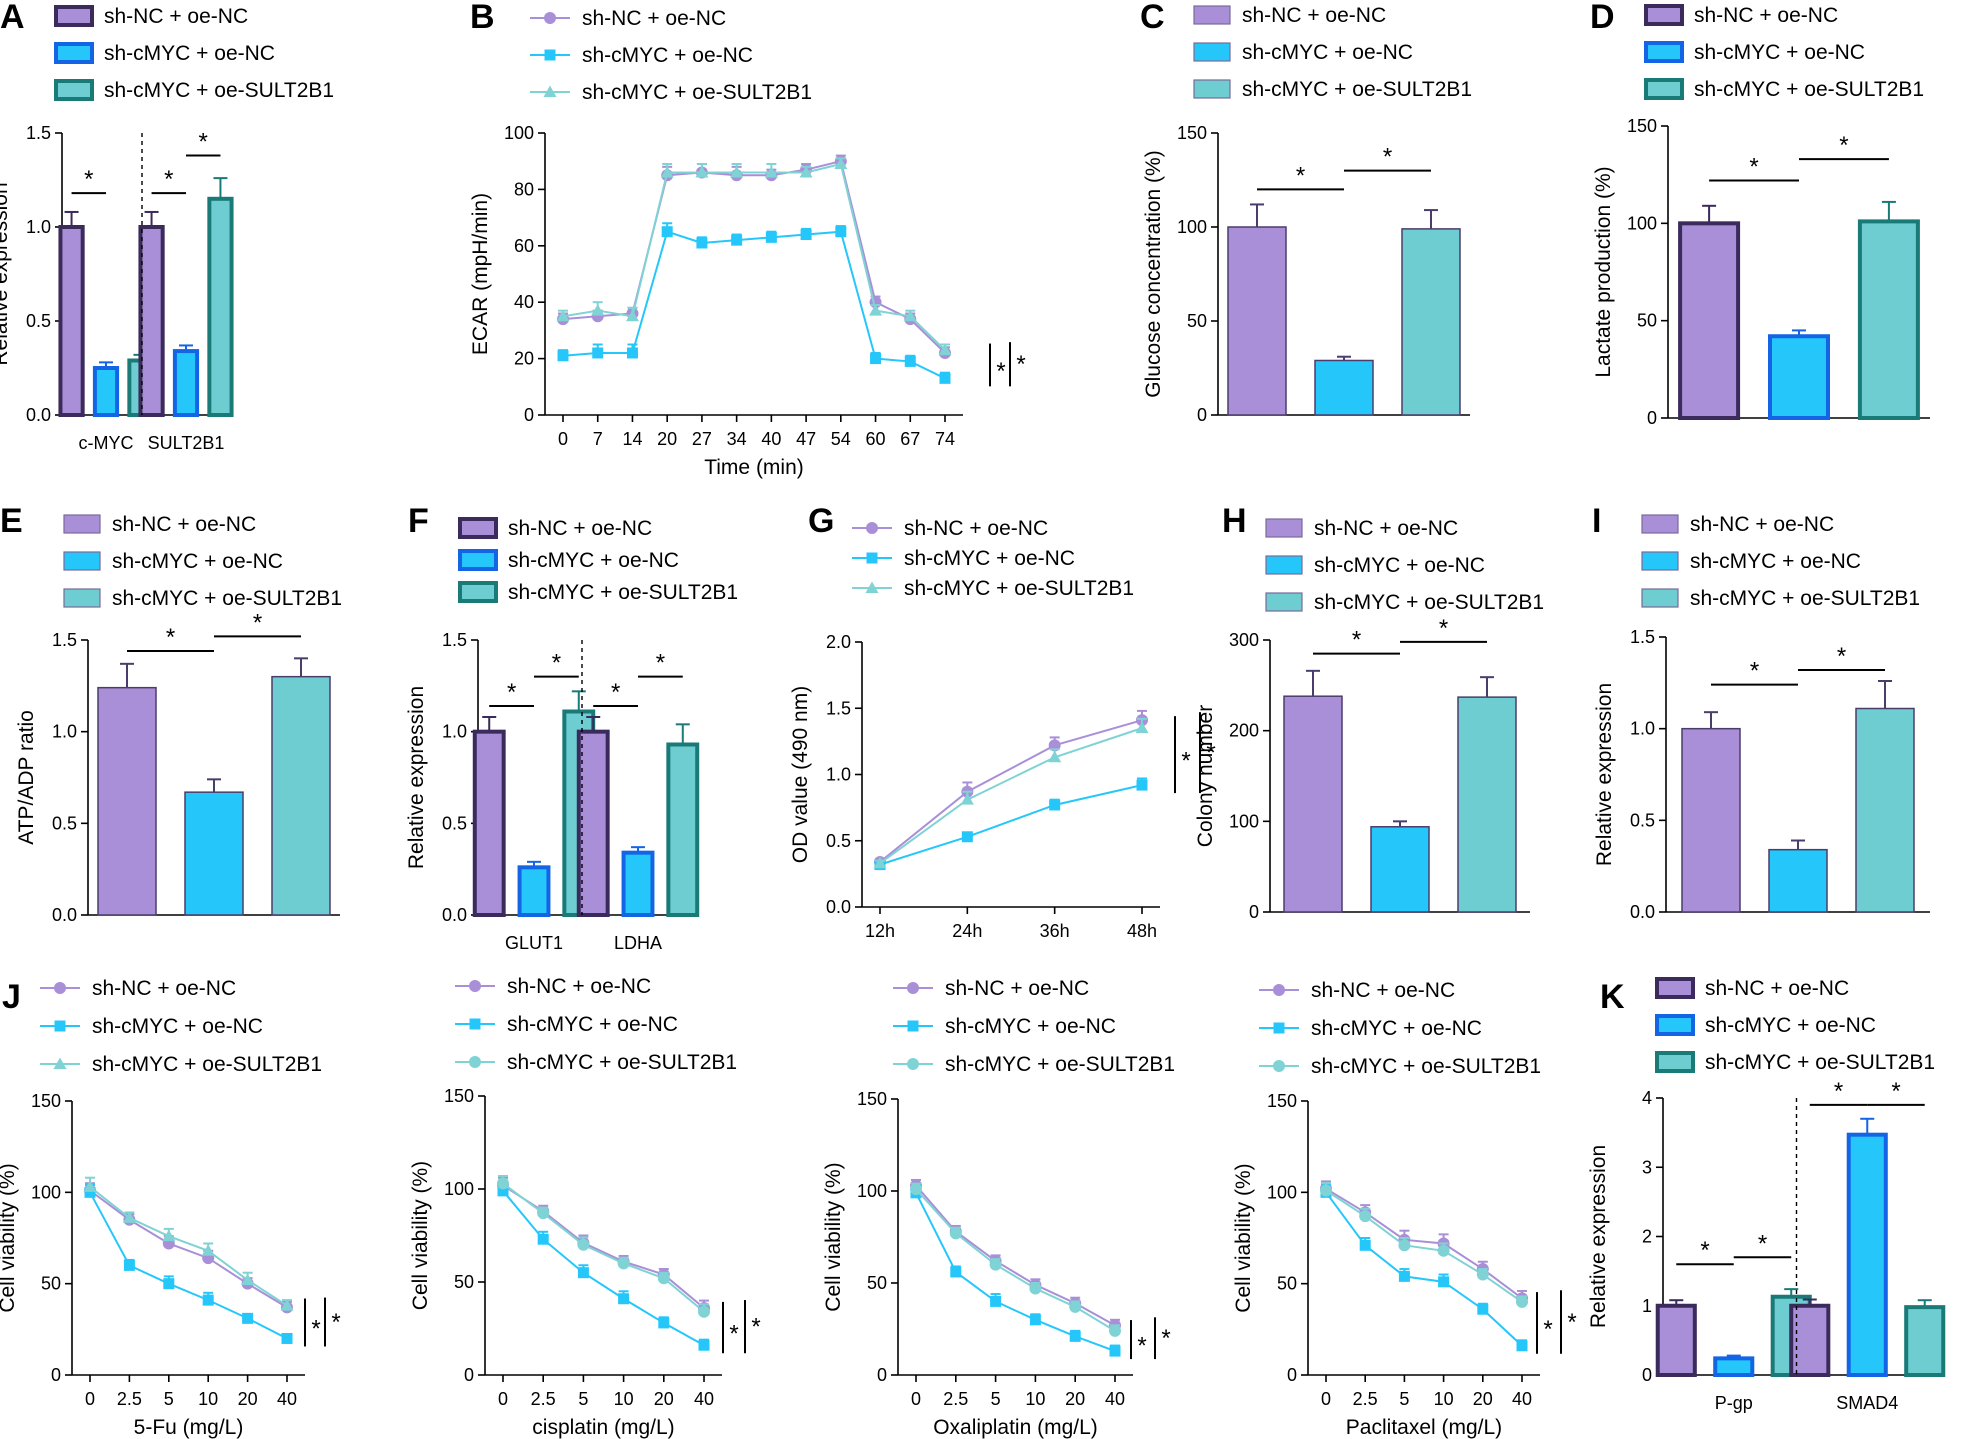 Image resolution: width=1963 pixels, height=1439 pixels. Describe the element at coordinates (416, 777) in the screenshot. I see `y-axis-label: Relative expression` at that location.